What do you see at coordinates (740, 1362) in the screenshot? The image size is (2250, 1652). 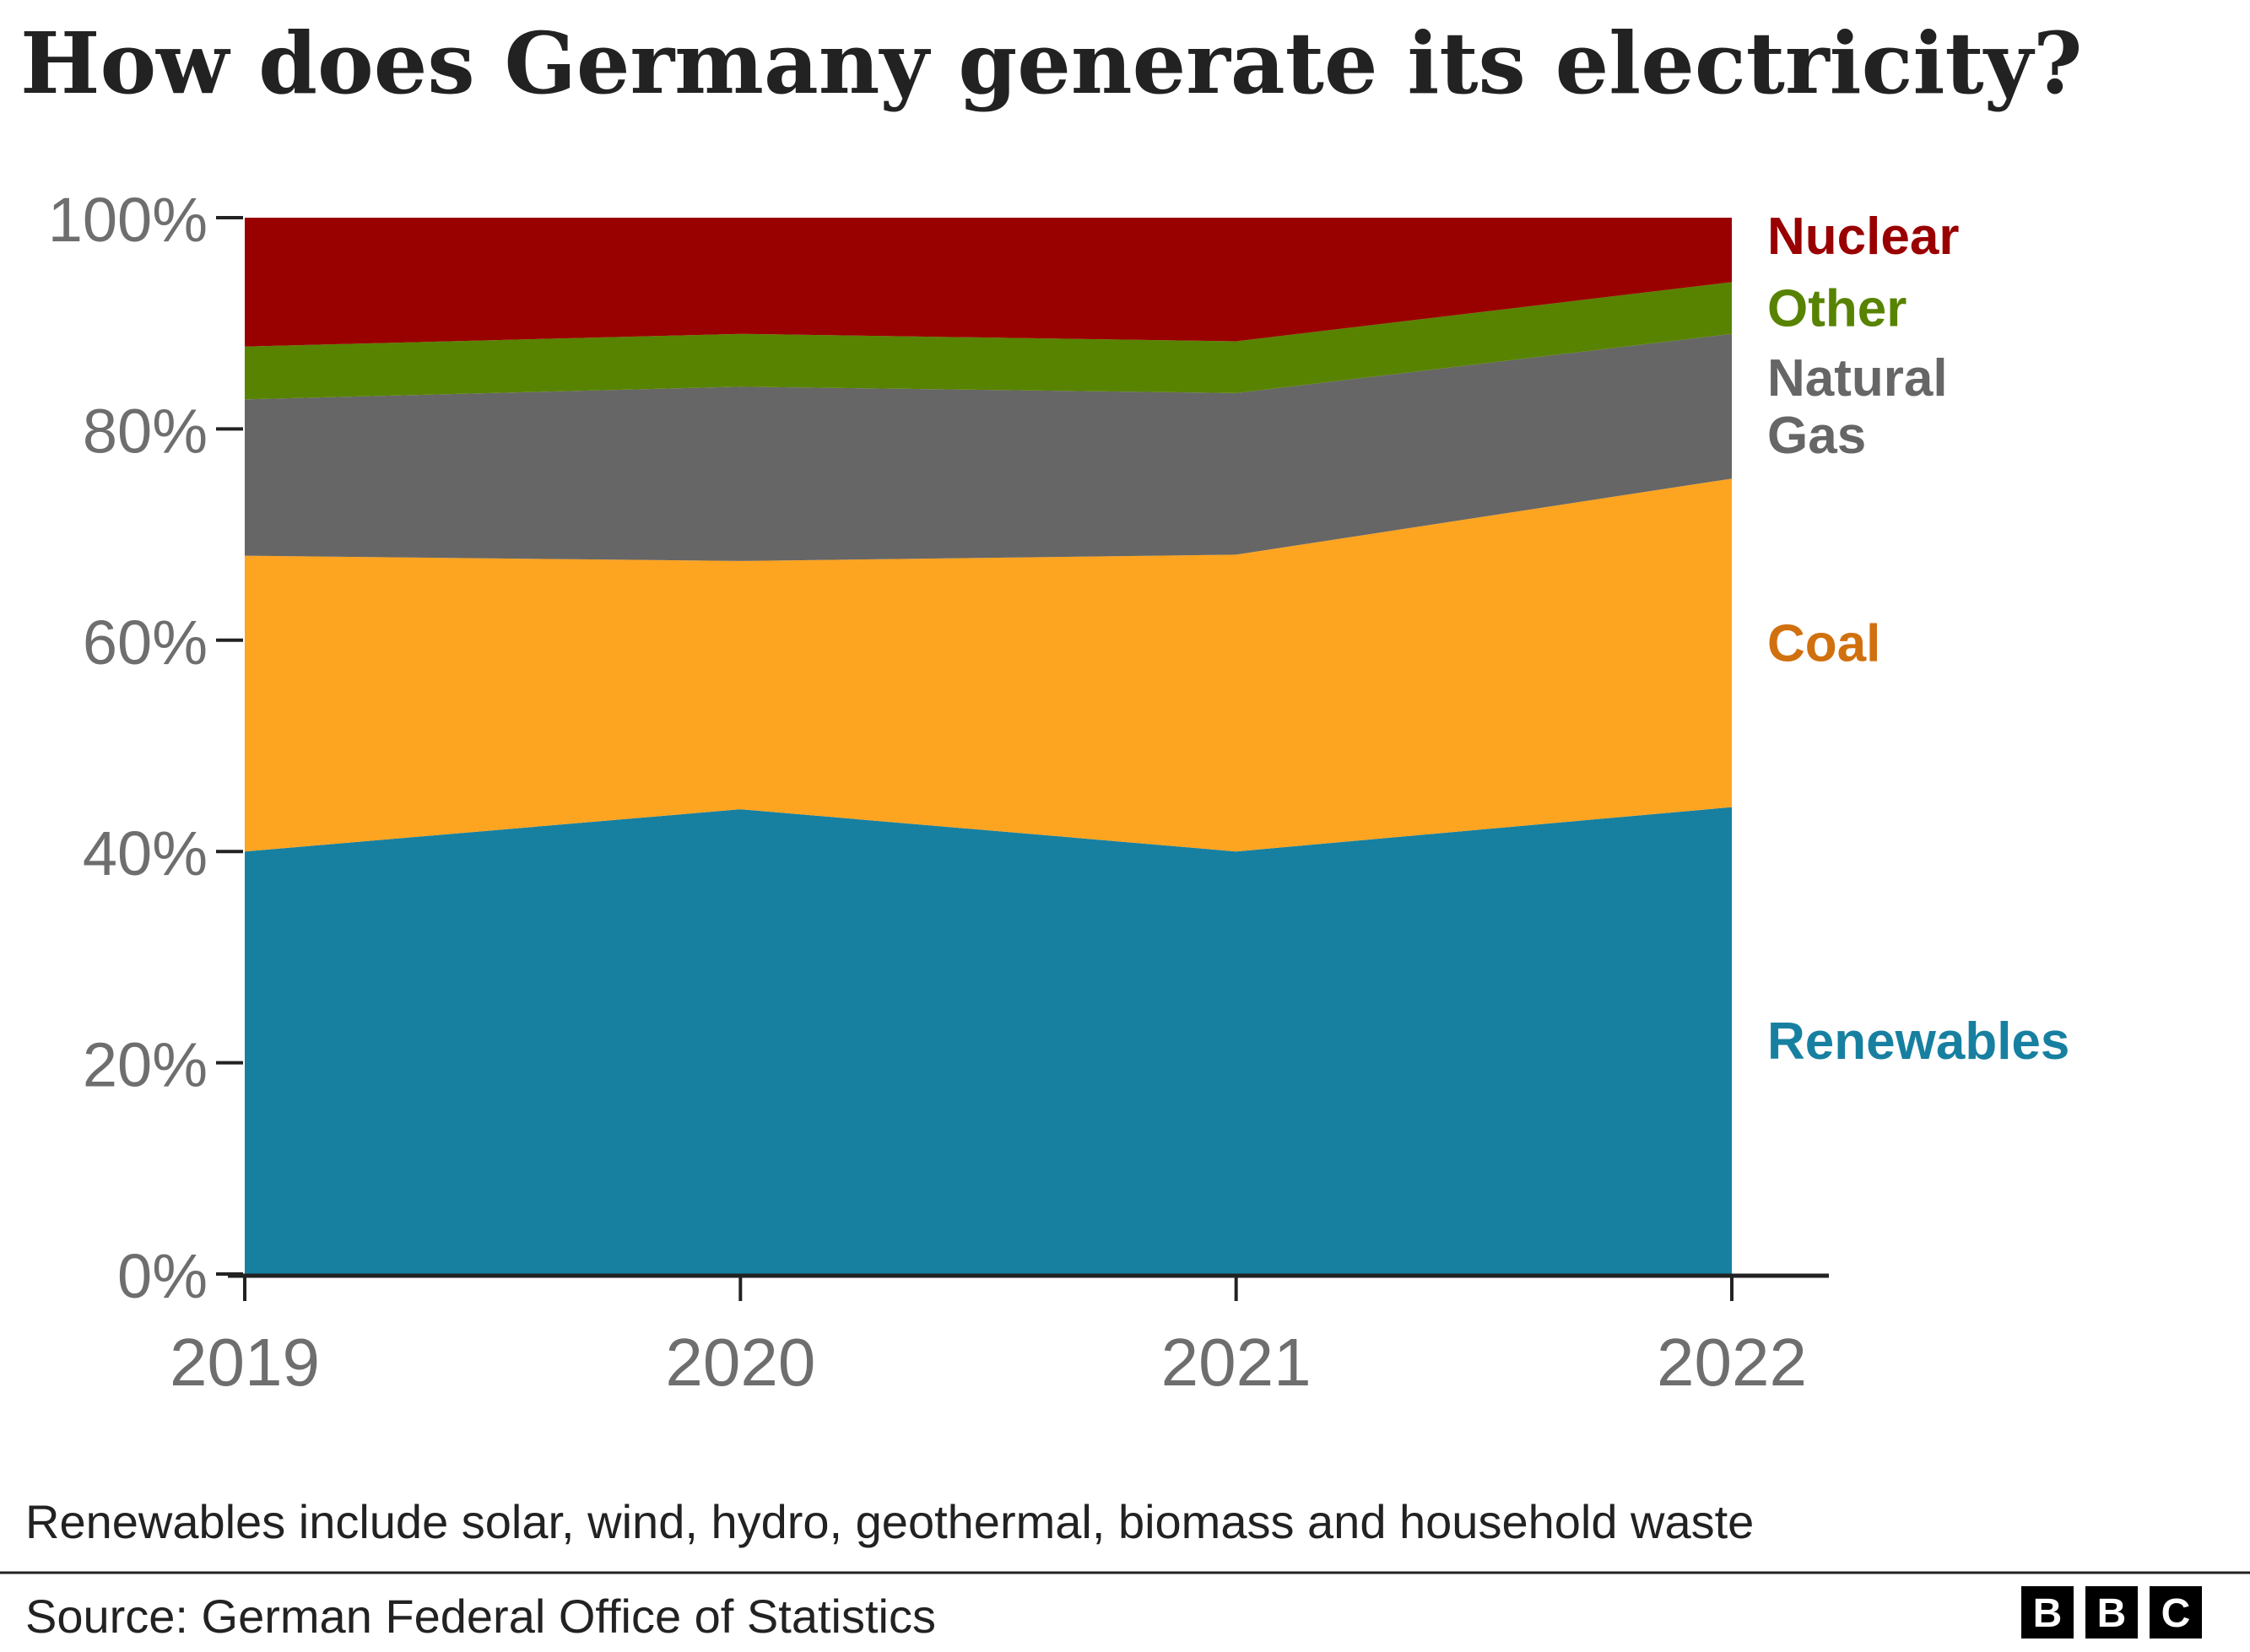 I see `x-tick-label: 2020` at bounding box center [740, 1362].